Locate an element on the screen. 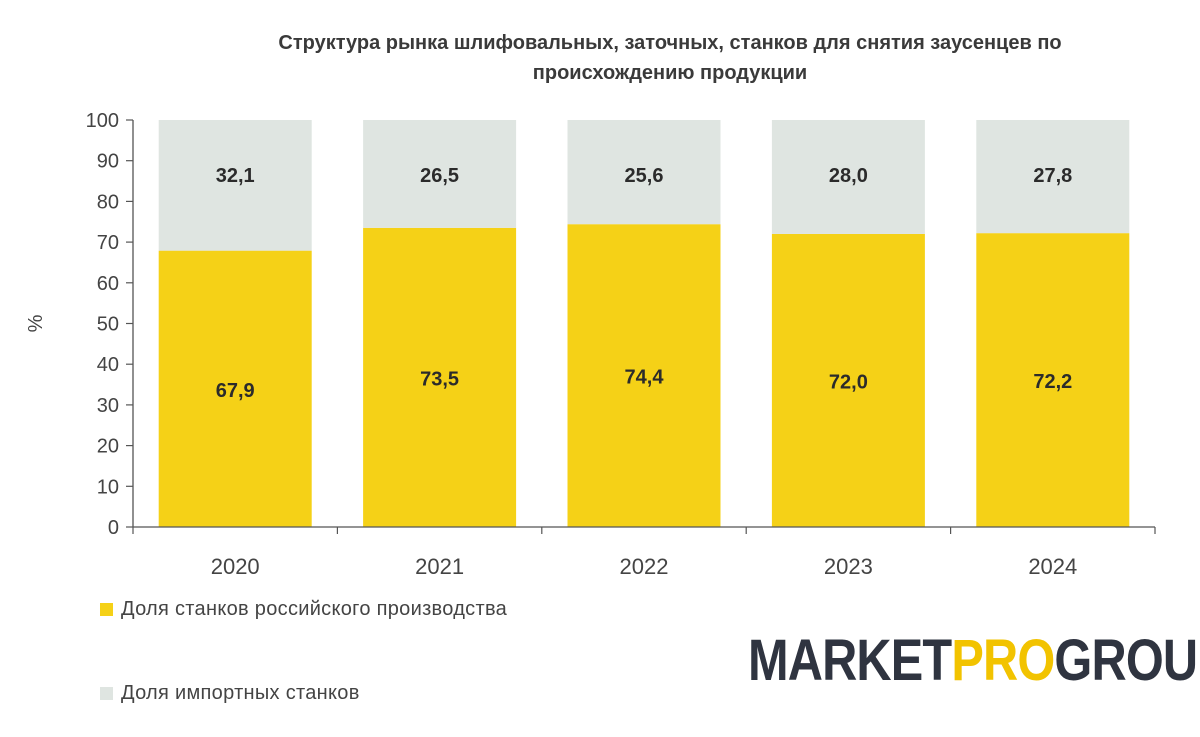 The width and height of the screenshot is (1200, 737). bar-segment-import-2024 is located at coordinates (1053, 177).